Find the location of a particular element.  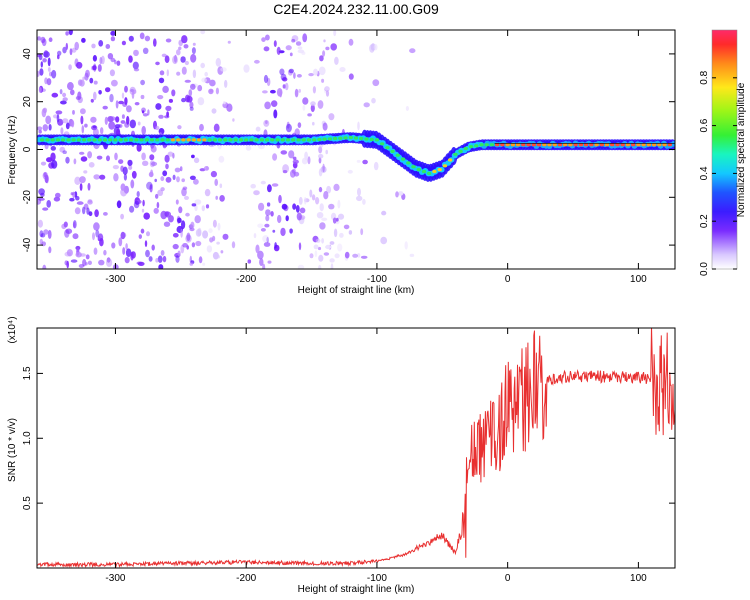

x-tick-label: -300 is located at coordinates (115, 578).